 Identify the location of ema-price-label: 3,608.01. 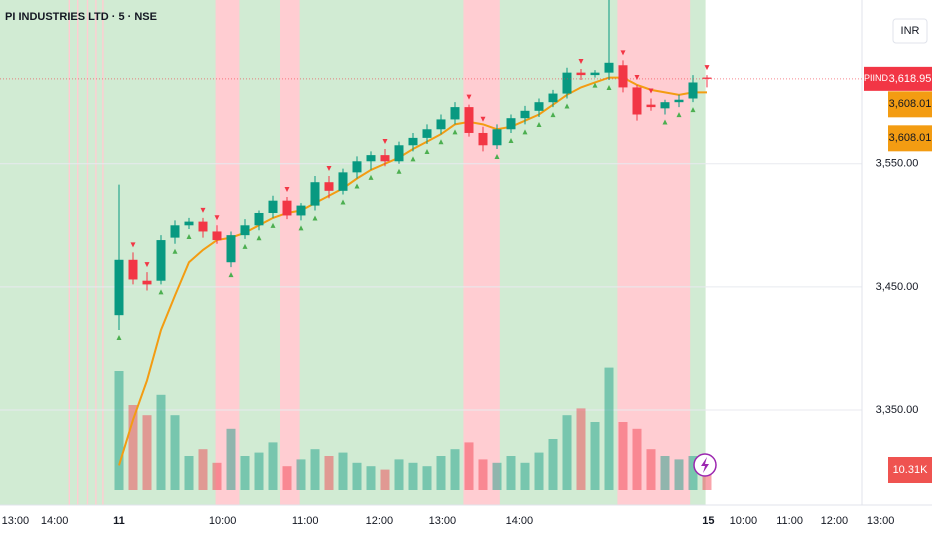
(910, 104).